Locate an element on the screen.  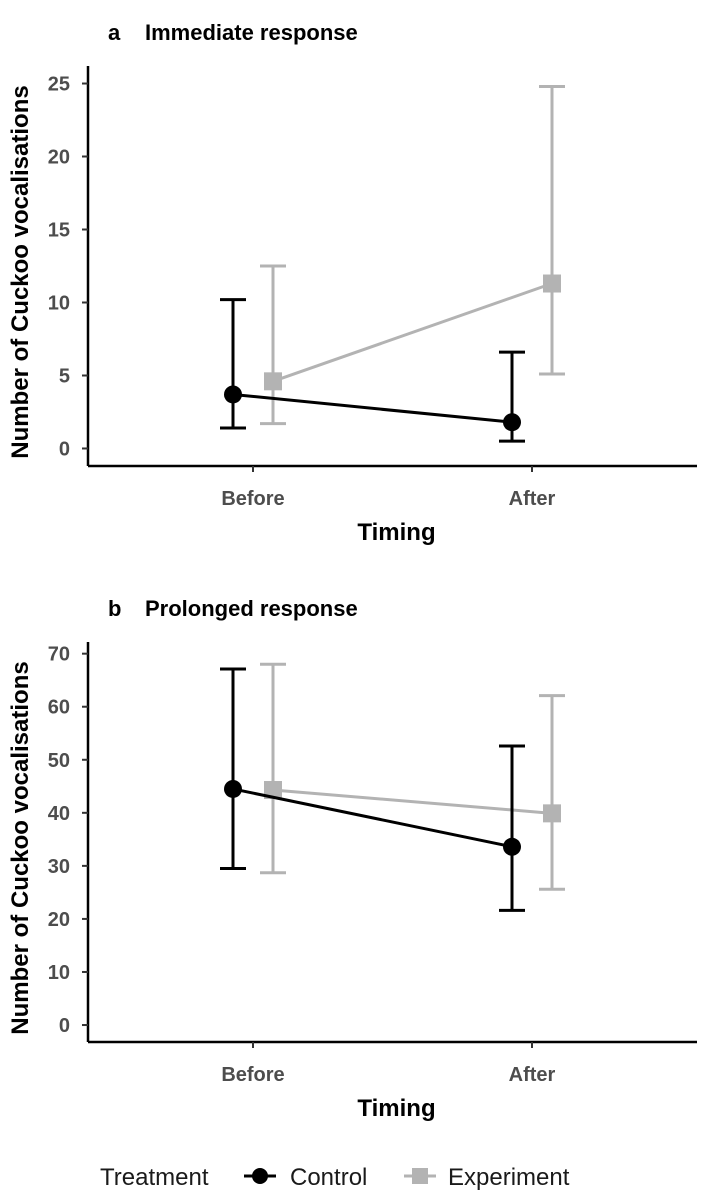
y-tick-label: 50 is located at coordinates (59, 761).